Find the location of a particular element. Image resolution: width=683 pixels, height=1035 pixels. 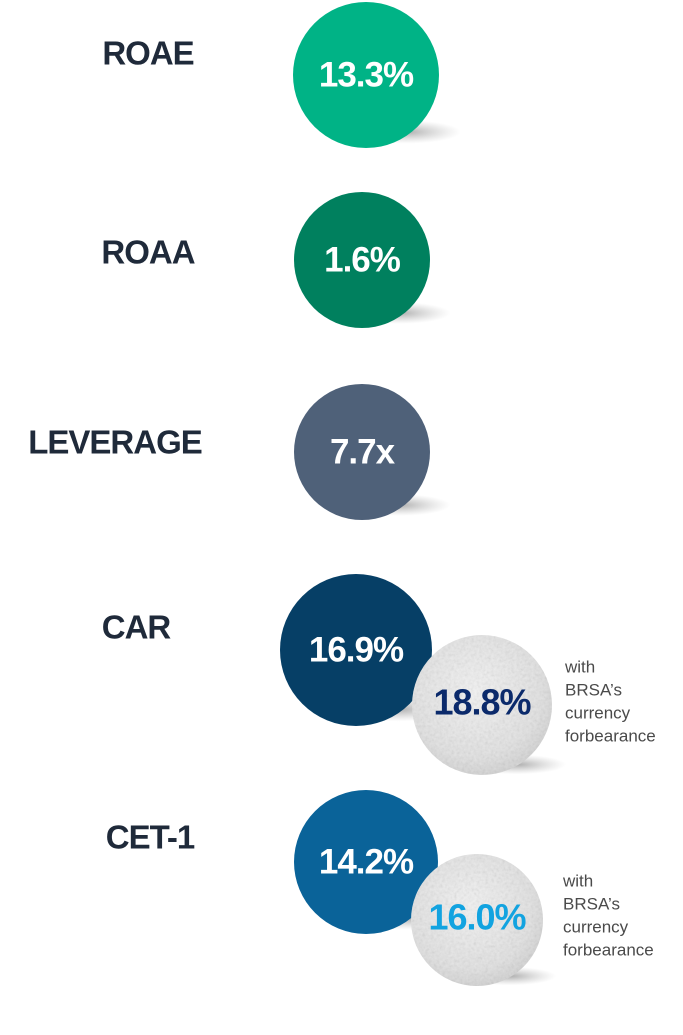

metric-value: 1.6% is located at coordinates (362, 259).